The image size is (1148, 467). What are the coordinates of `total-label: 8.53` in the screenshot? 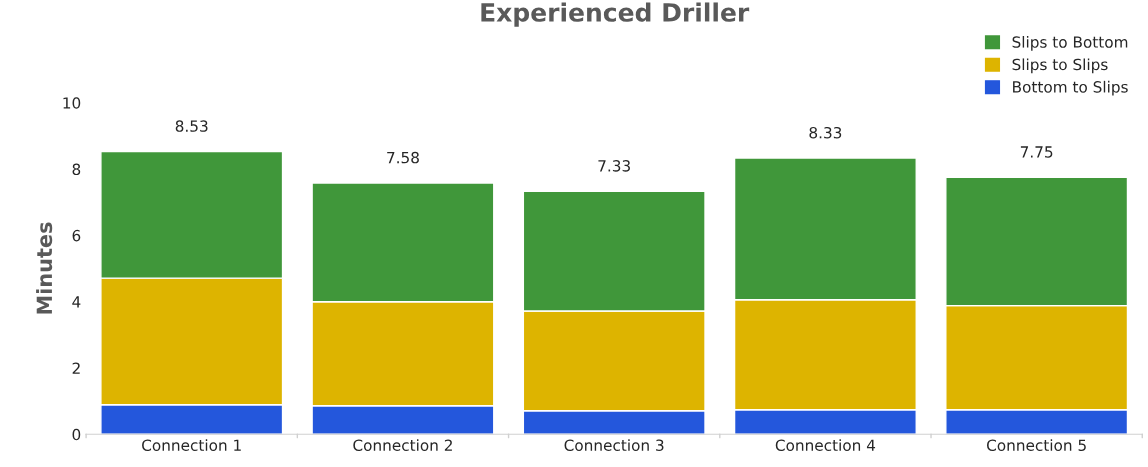 It's located at (191, 126).